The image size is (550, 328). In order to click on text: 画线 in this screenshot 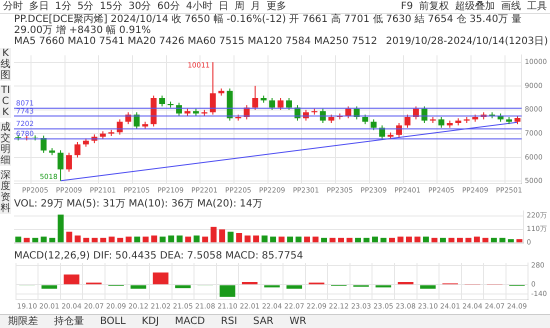, I will do `click(511, 6)`.